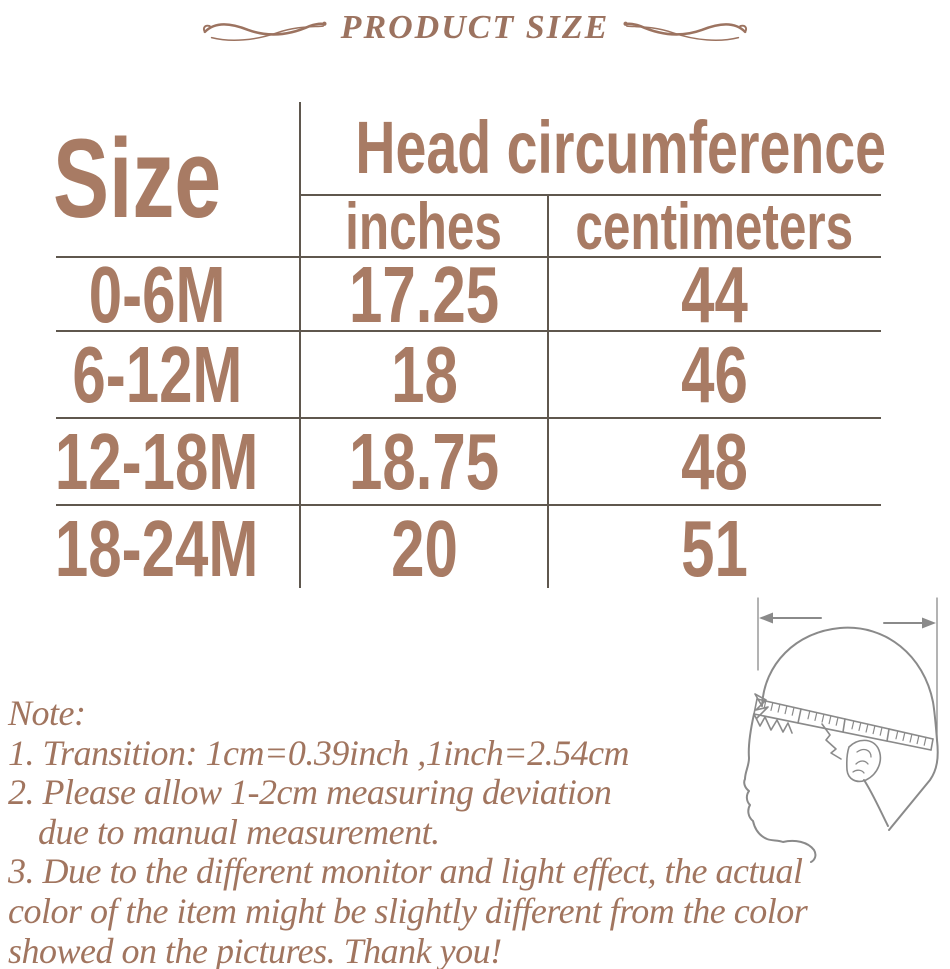  I want to click on table-cell-size-18-24m: 18-24M, so click(157, 548).